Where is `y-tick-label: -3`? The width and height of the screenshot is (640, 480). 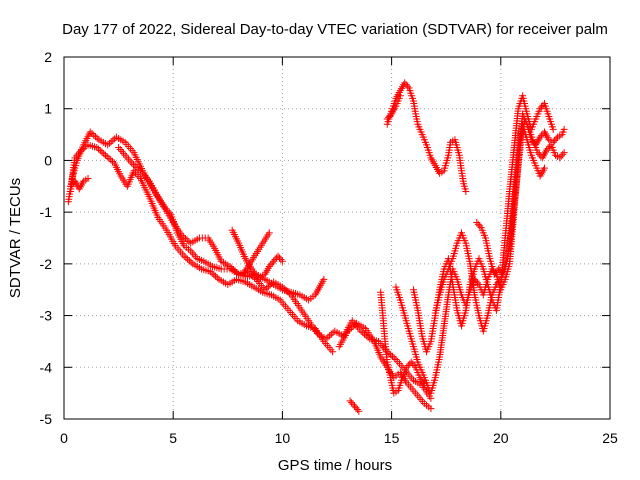 y-tick-label: -3 is located at coordinates (46, 316).